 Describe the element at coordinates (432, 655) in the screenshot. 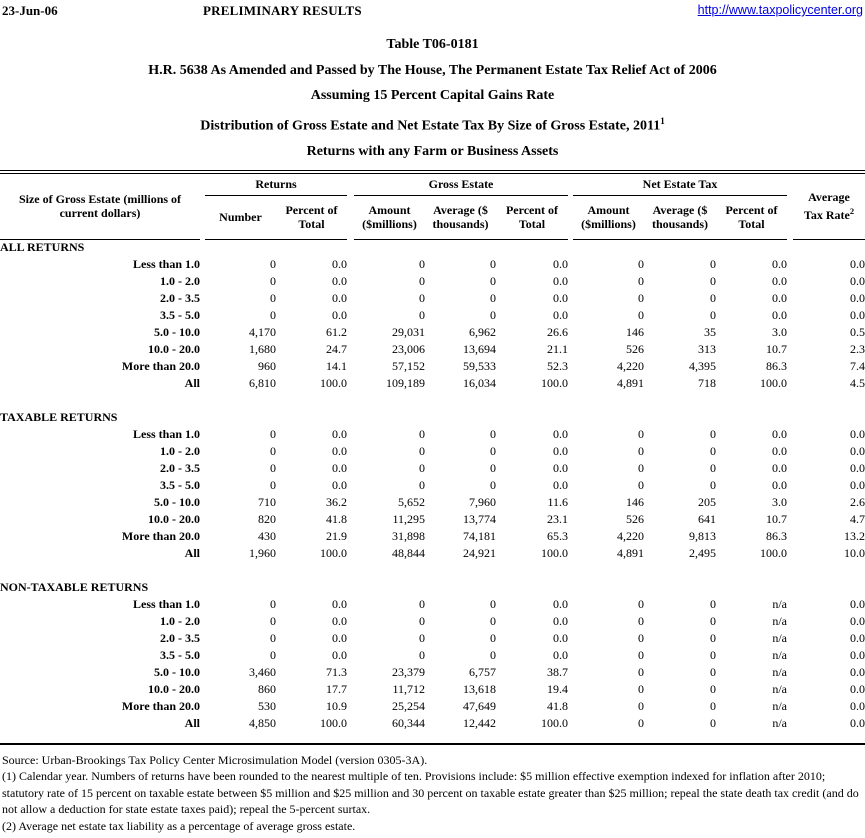

I see `table-row: 3.5 - 5.0 0 0.0 0 0 0.0 0 0 n/a 0.0` at that location.